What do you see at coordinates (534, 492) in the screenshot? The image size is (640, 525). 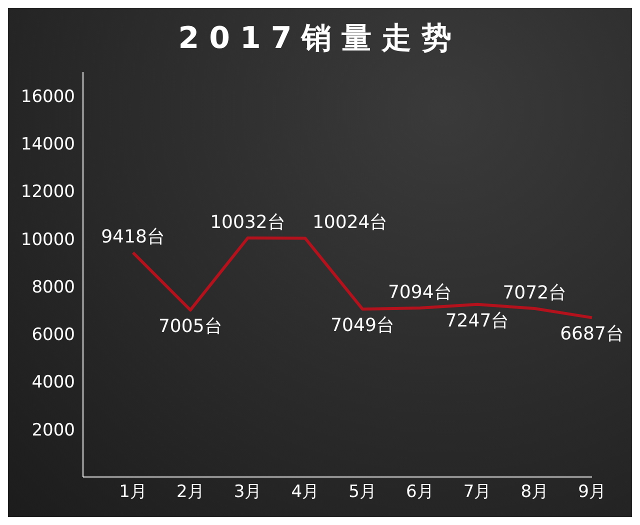 I see `x-tick-label: 8月` at bounding box center [534, 492].